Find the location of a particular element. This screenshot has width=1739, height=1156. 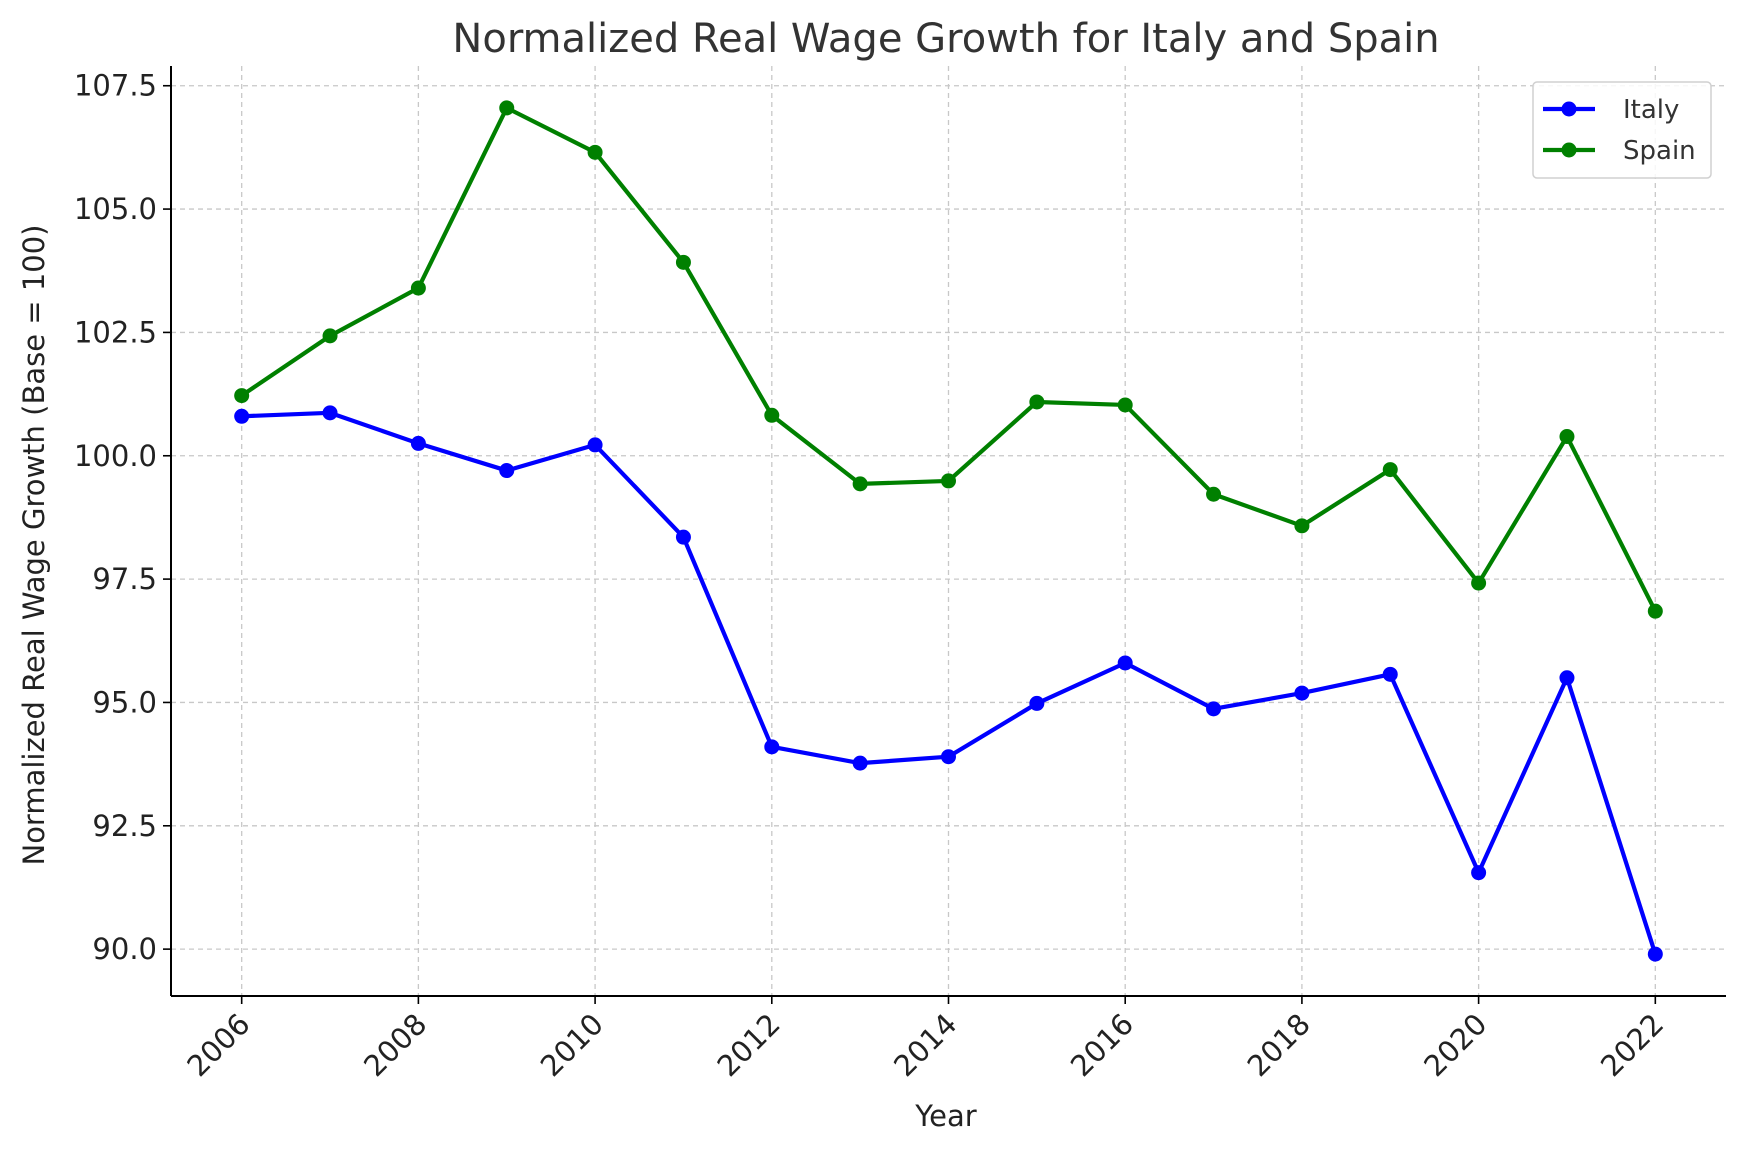

x-tick-label: 2012 is located at coordinates (749, 1045).